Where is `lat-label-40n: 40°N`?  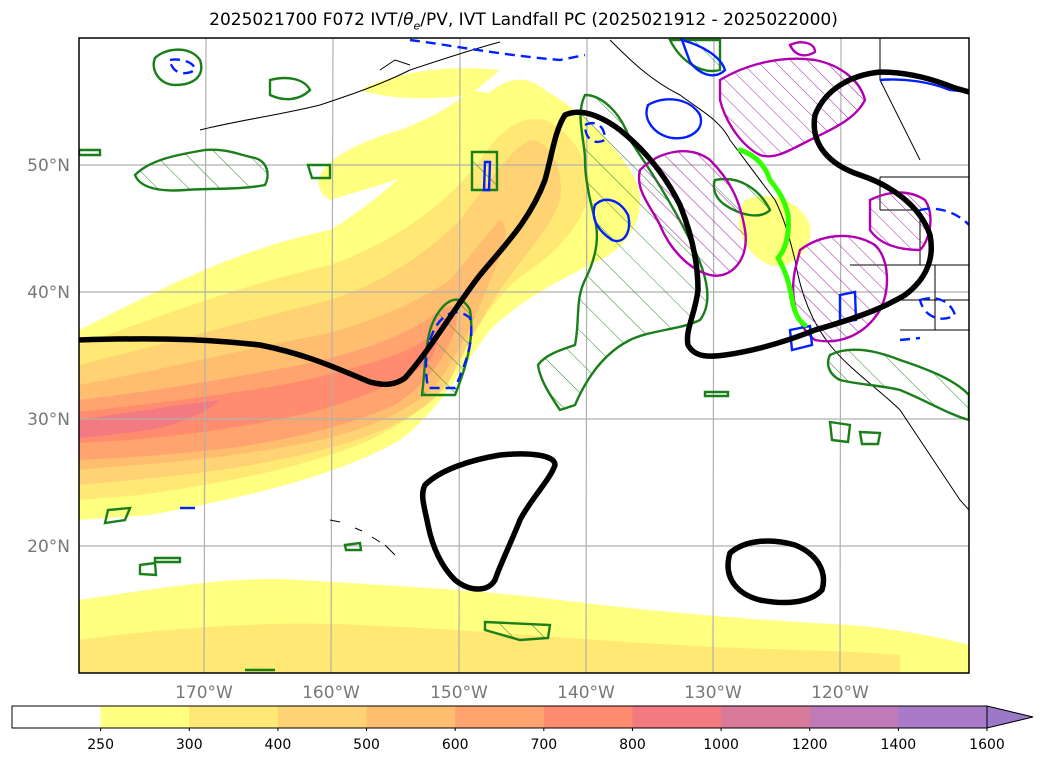
lat-label-40n: 40°N is located at coordinates (48, 293).